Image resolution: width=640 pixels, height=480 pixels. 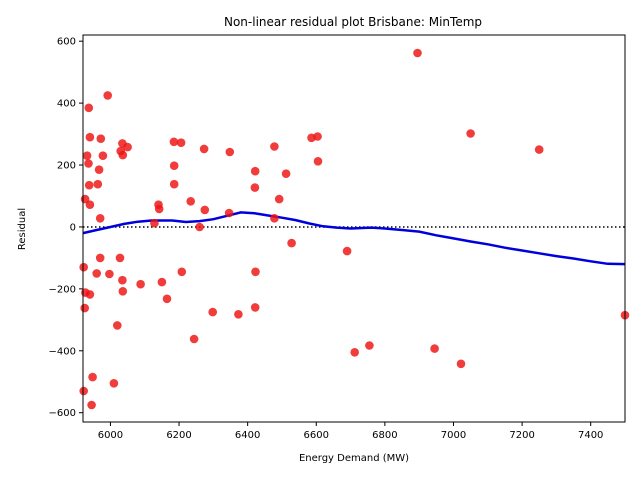 What do you see at coordinates (453, 435) in the screenshot?
I see `x-tick-label: 7000` at bounding box center [453, 435].